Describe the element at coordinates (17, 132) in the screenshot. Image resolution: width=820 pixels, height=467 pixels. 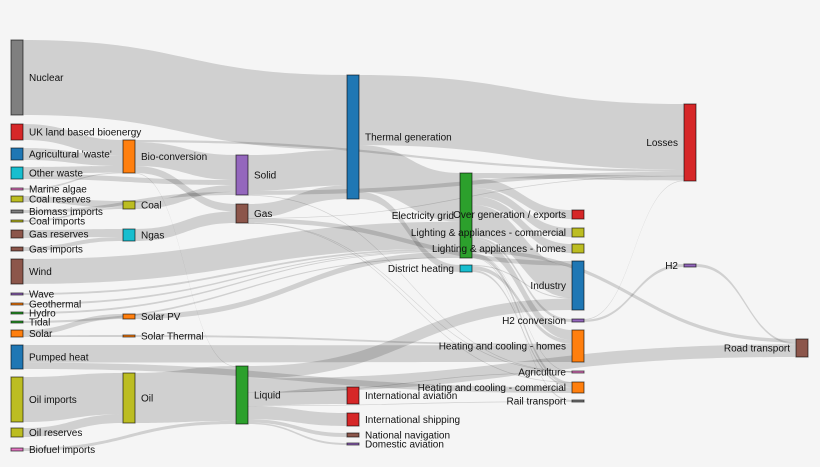
I see `node-uk-land-based-bioenergy` at that location.